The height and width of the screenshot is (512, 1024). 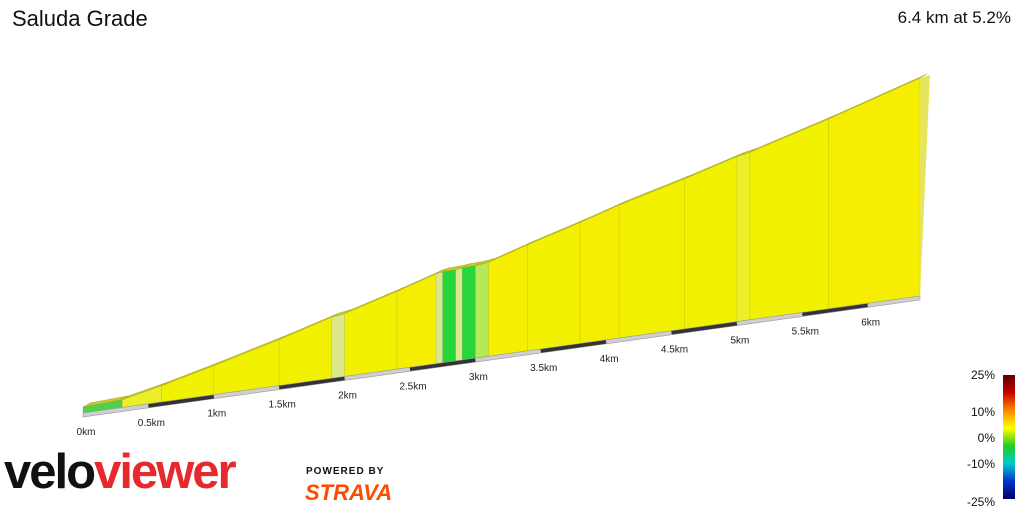 I want to click on veloviewer-logo: veloviewer, so click(x=120, y=472).